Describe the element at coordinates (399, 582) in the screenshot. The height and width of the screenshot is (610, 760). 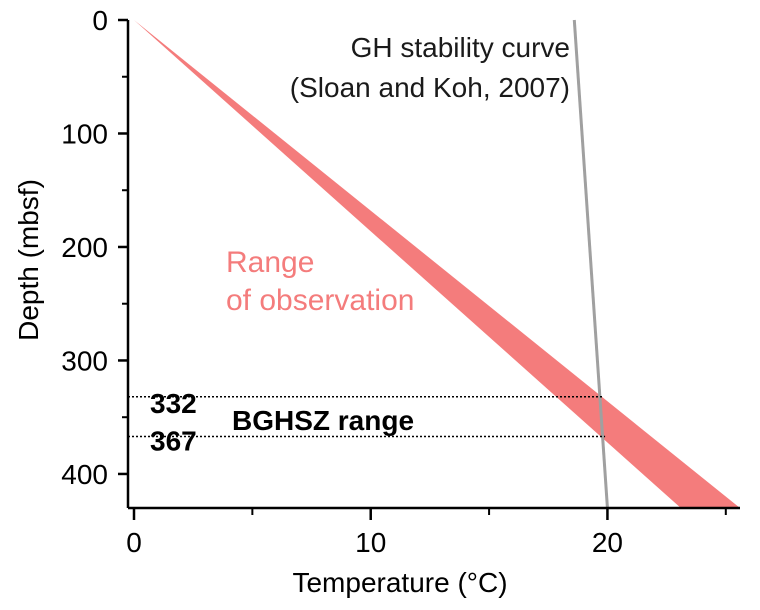
I see `x-axis-title: Temperature (°C)` at that location.